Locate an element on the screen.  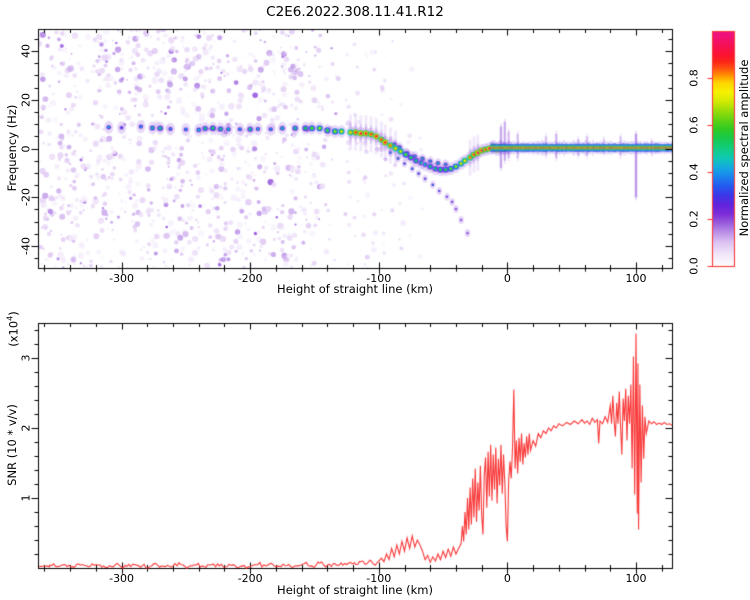
snr-xaxis-label: Height of straight line (km) is located at coordinates (355, 590).